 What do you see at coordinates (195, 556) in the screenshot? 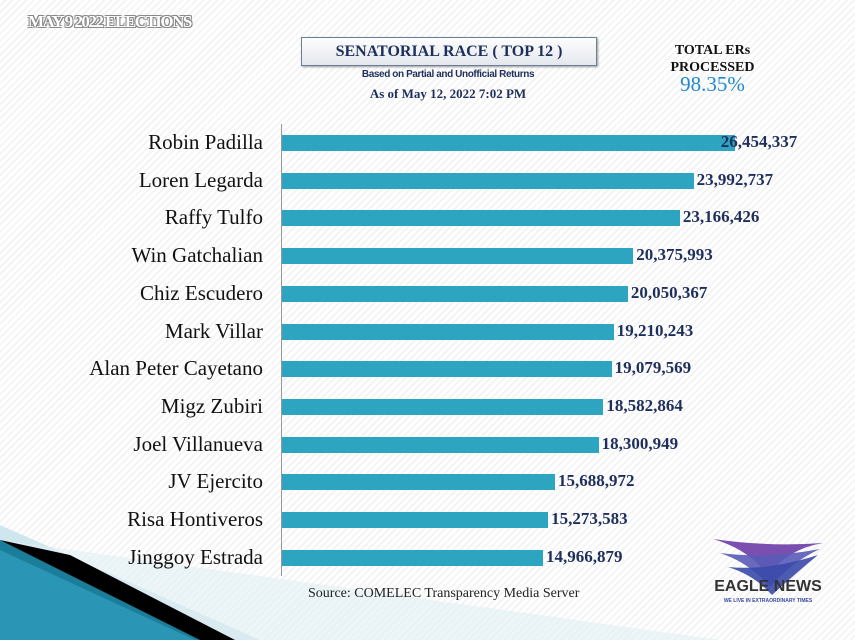
I see `category-label: Jinggoy Estrada` at bounding box center [195, 556].